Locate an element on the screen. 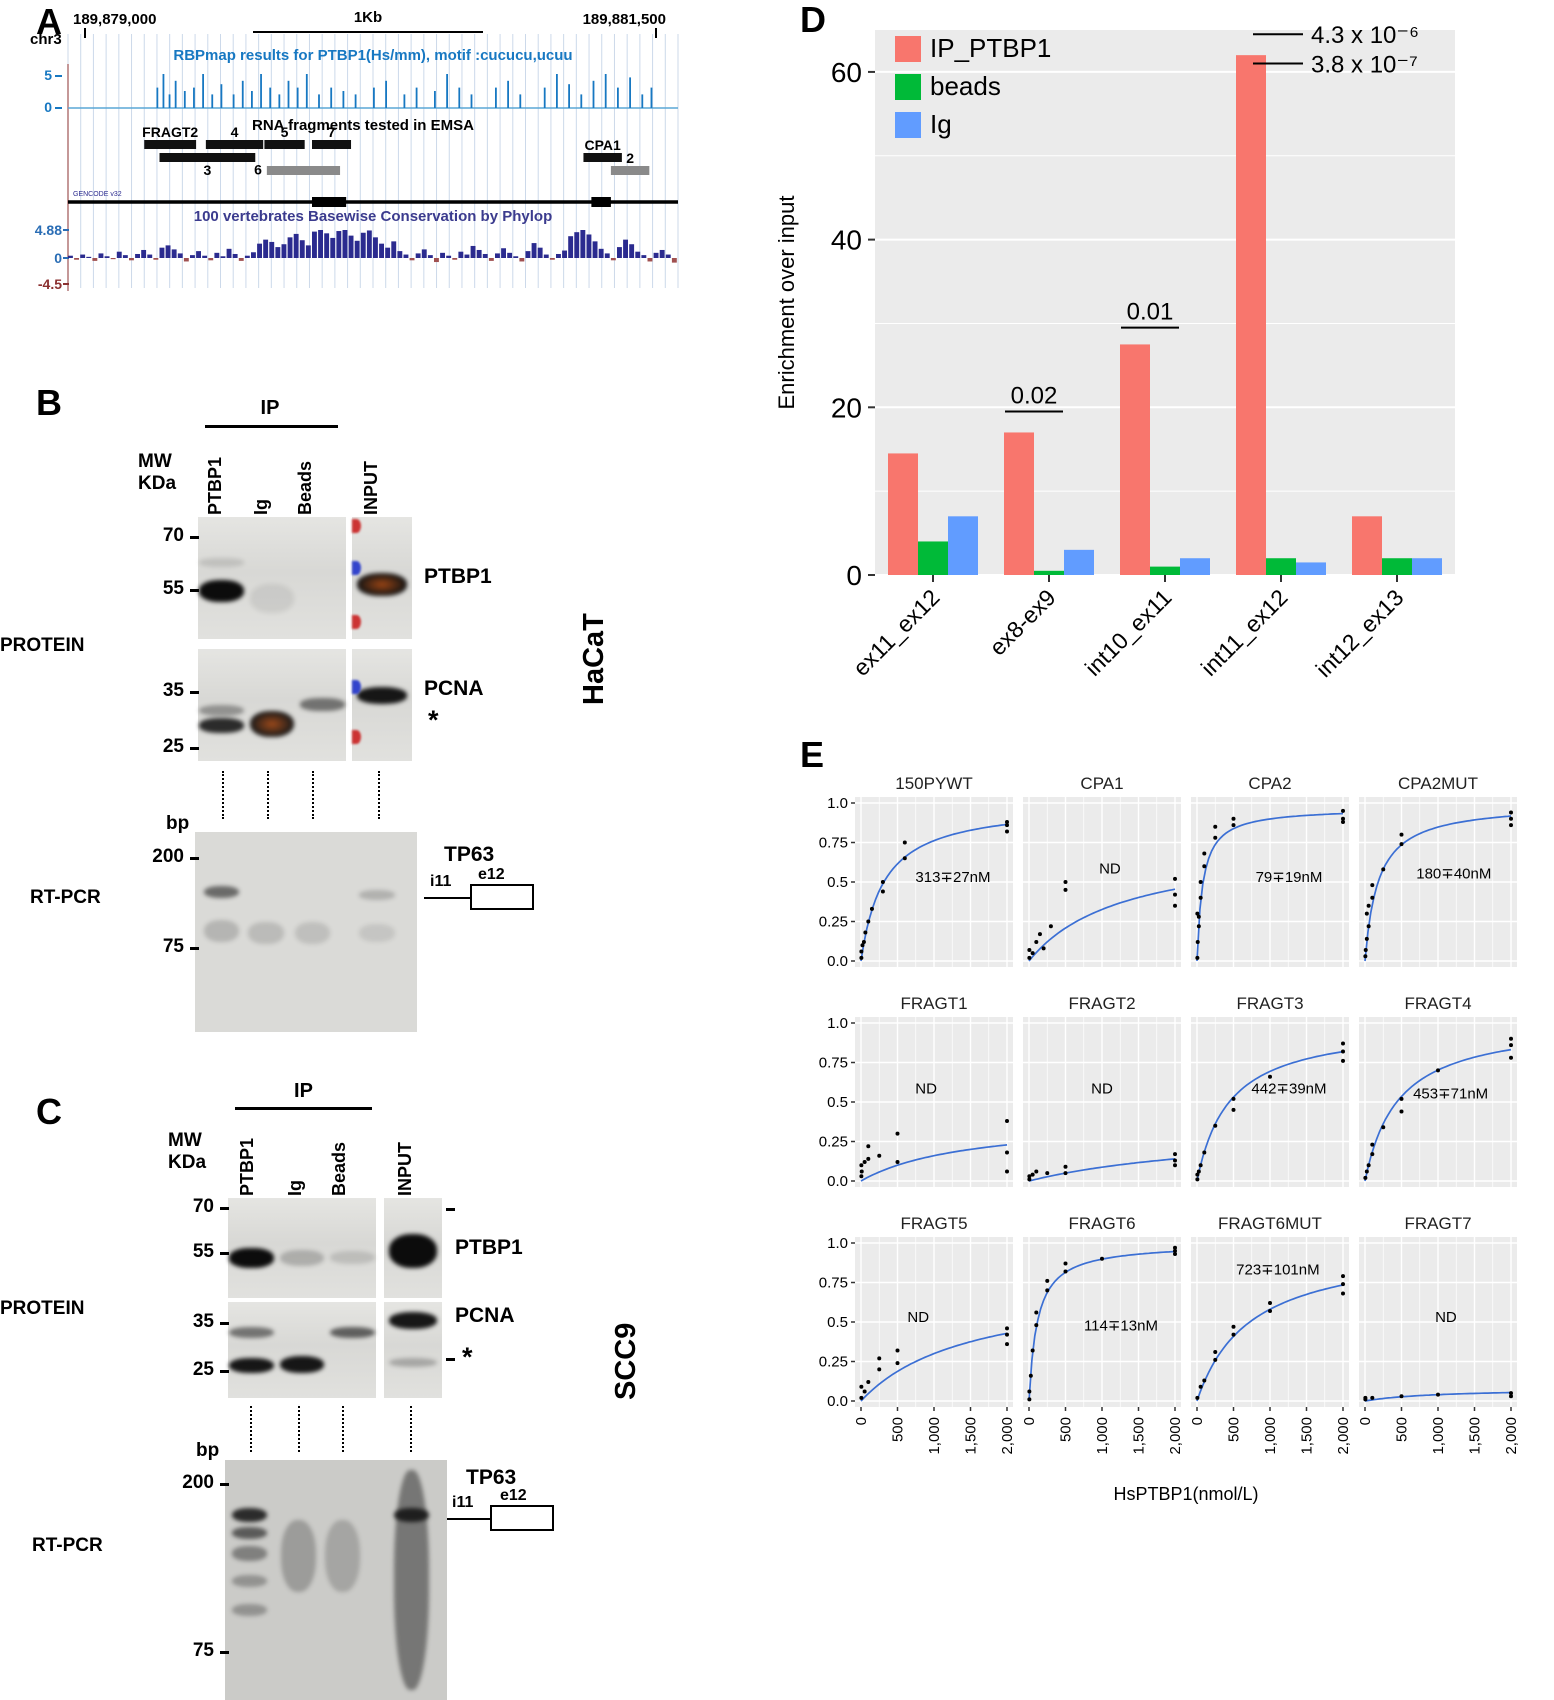  y-tick-label: 0.25 is located at coordinates (833, 922).